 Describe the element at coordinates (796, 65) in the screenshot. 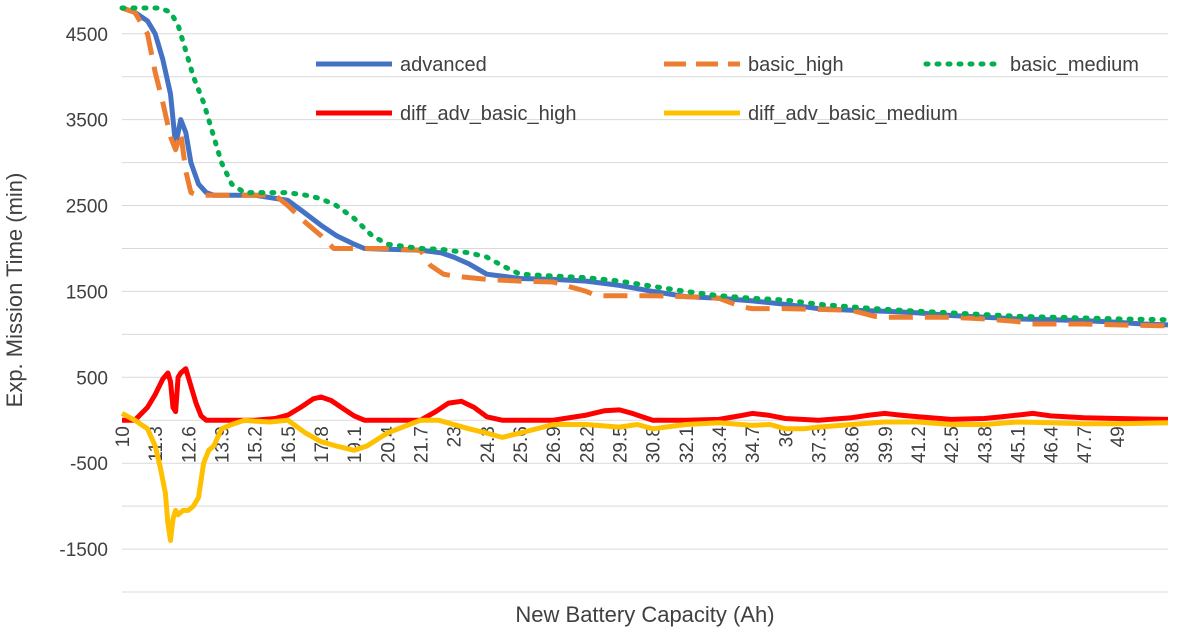

I see `legend-label-basic-high: basic_high` at that location.